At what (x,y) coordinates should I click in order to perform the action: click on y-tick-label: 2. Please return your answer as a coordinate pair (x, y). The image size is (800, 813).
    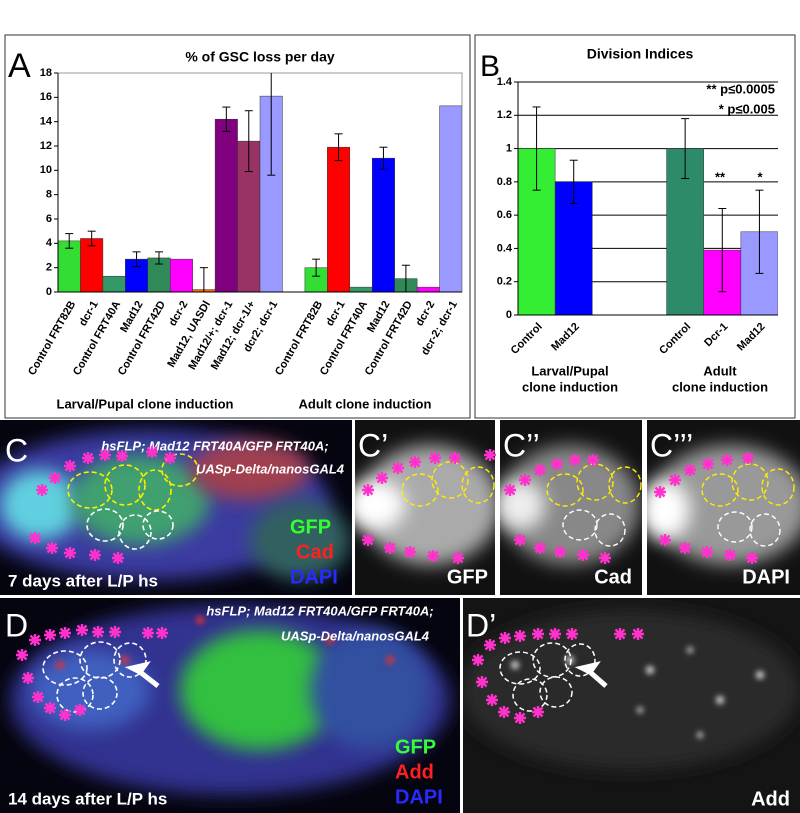
    Looking at the image, I should click on (49, 268).